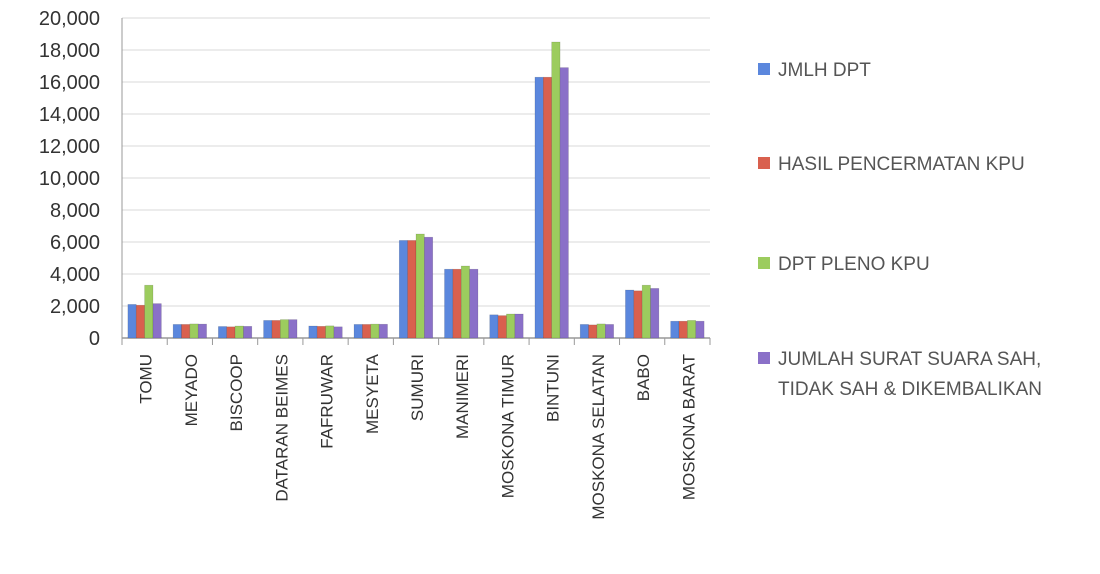 This screenshot has height=574, width=1100. Describe the element at coordinates (901, 164) in the screenshot. I see `legend-label: HASIL PENCERMATAN KPU` at that location.